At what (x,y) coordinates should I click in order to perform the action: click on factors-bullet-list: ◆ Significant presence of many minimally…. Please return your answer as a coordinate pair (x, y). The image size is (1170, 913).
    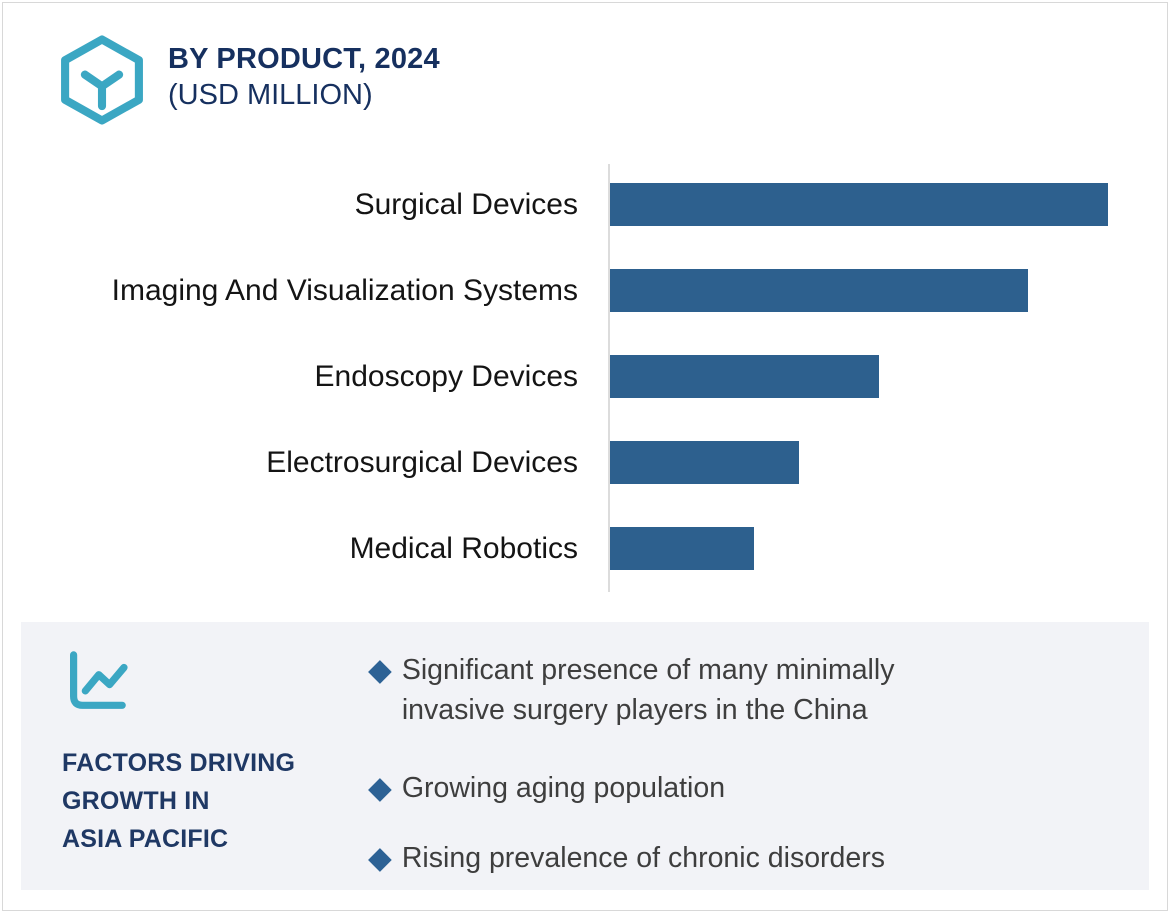
    Looking at the image, I should click on (718, 764).